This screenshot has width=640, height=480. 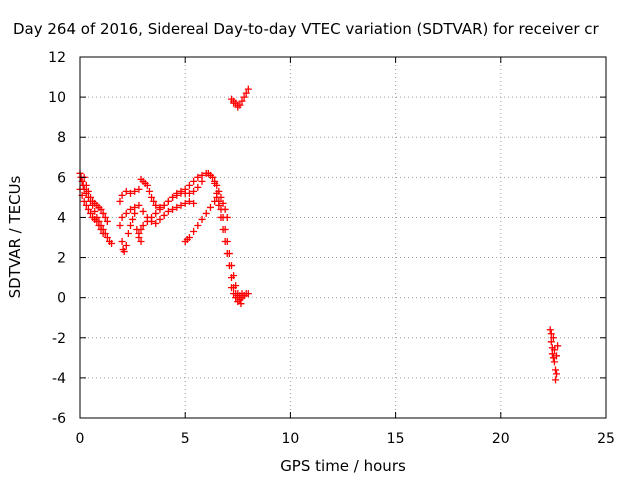 I want to click on x-tick-label: 5, so click(x=185, y=439).